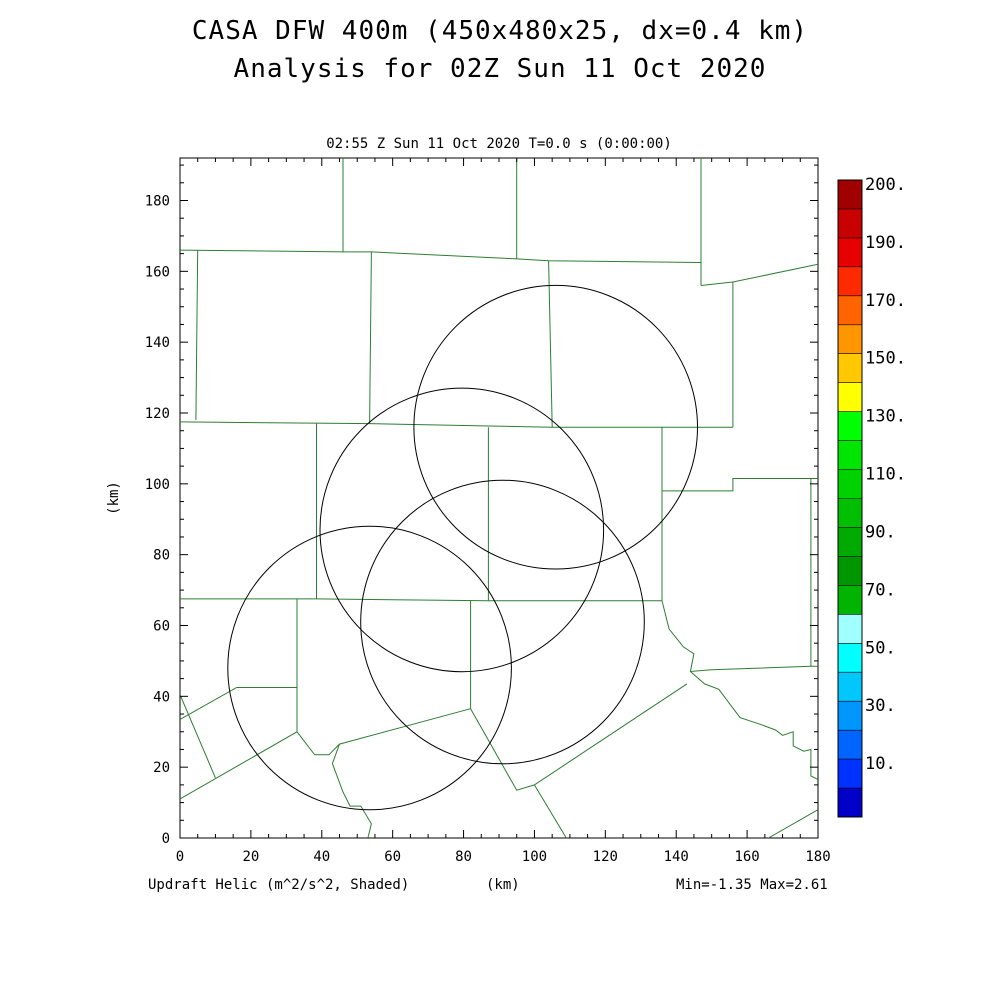 This screenshot has width=1000, height=1000. What do you see at coordinates (321, 857) in the screenshot?
I see `x-tick-label: 40` at bounding box center [321, 857].